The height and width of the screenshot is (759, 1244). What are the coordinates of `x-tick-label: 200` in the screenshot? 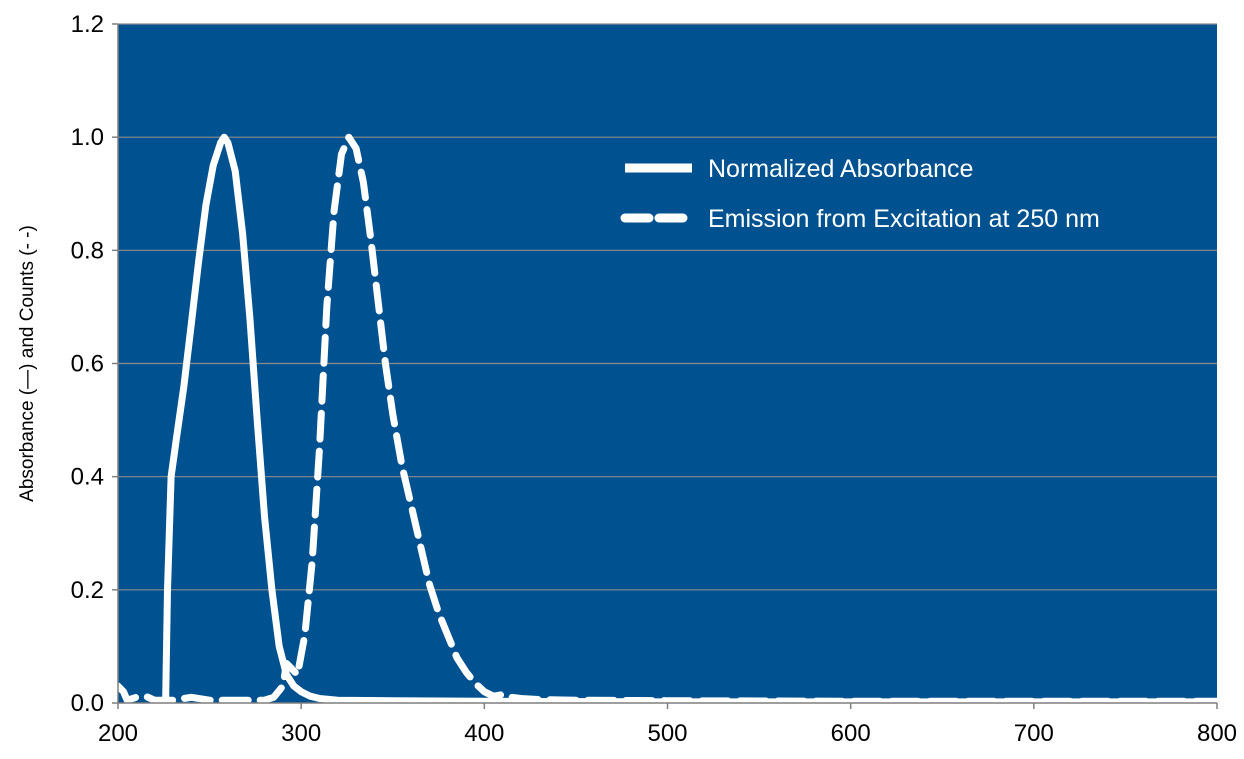 It's located at (118, 733).